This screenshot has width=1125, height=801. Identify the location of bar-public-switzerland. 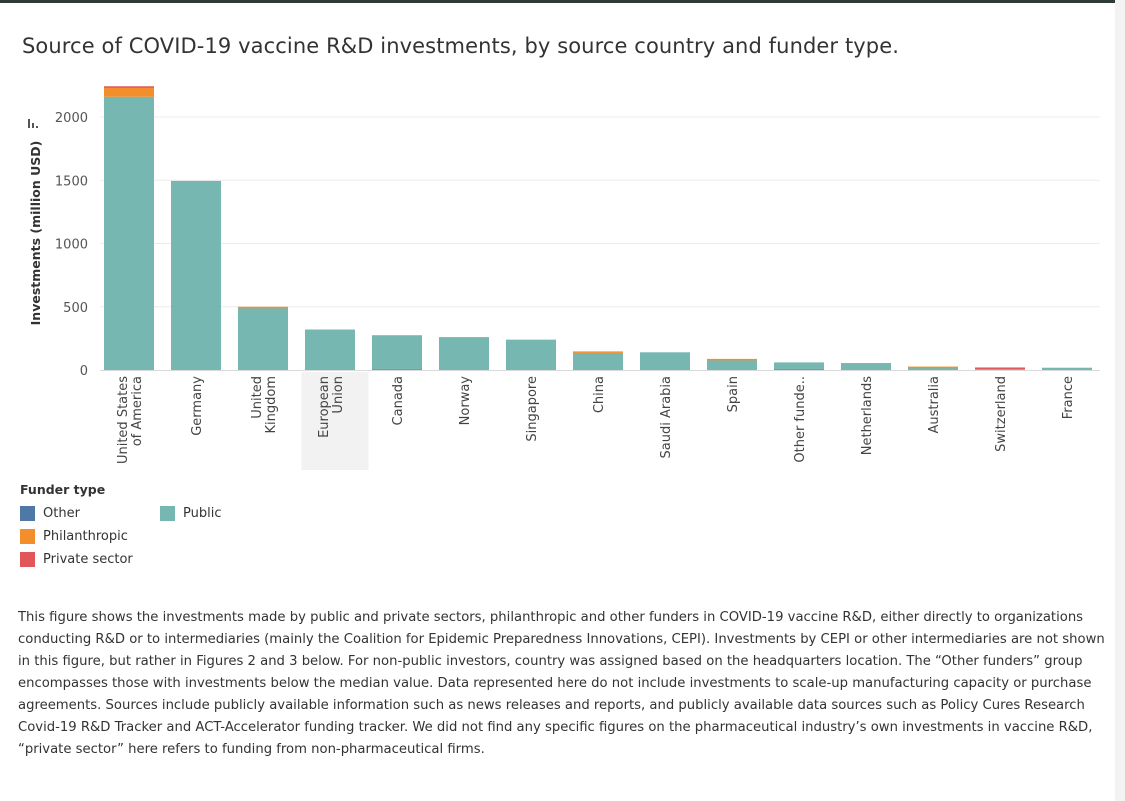
(1000, 369).